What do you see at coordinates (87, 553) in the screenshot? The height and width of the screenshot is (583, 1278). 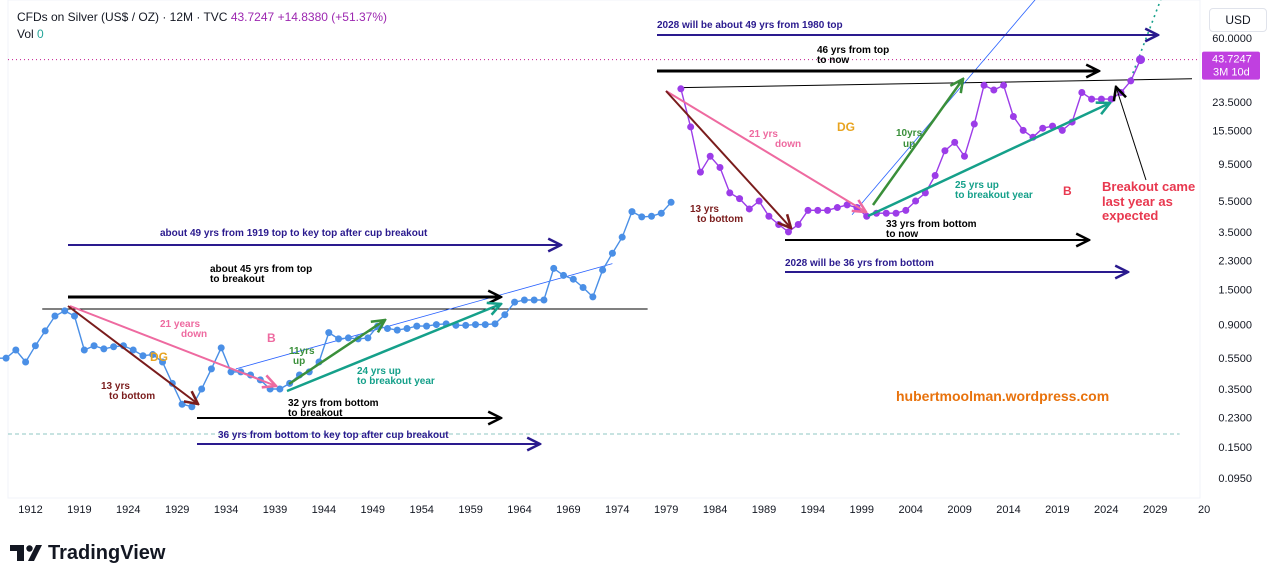 I see `tradingview-logo: TradingView` at bounding box center [87, 553].